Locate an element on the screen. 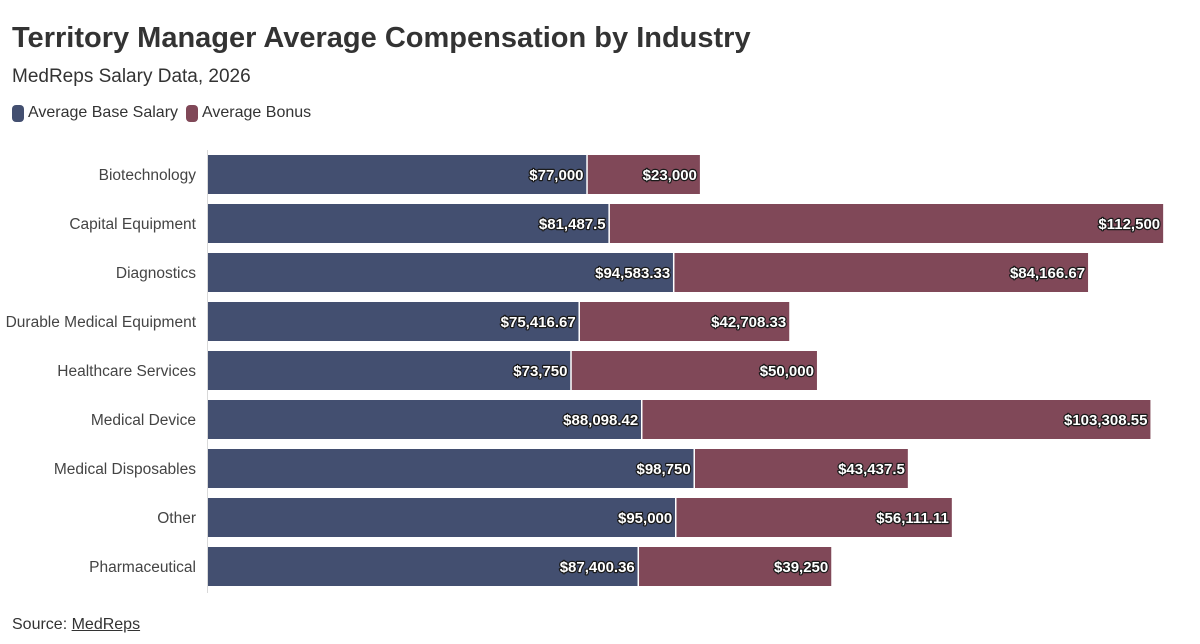 The image size is (1200, 644). value-label-bonus-healthcare-services: $50,000 is located at coordinates (787, 371).